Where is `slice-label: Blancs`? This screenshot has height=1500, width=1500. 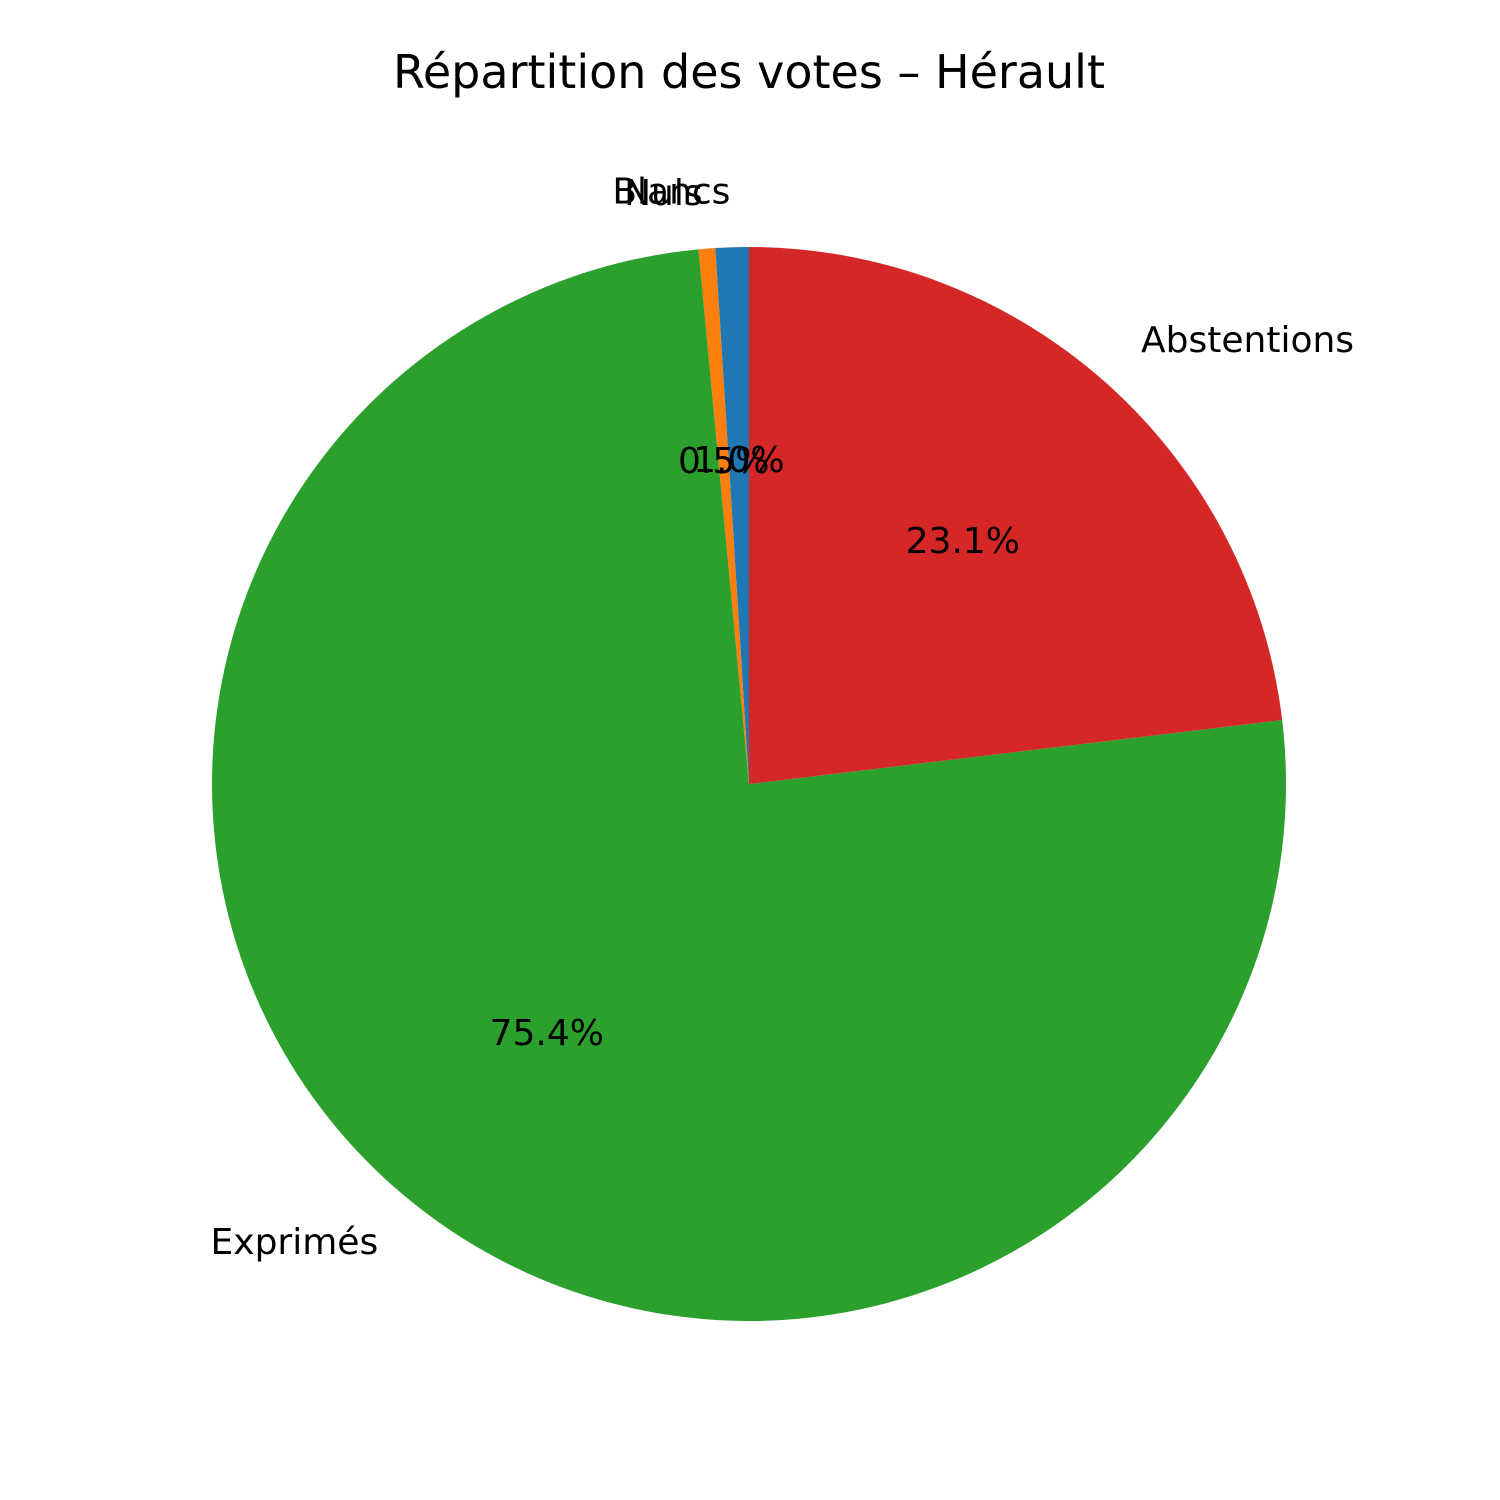 slice-label: Blancs is located at coordinates (671, 192).